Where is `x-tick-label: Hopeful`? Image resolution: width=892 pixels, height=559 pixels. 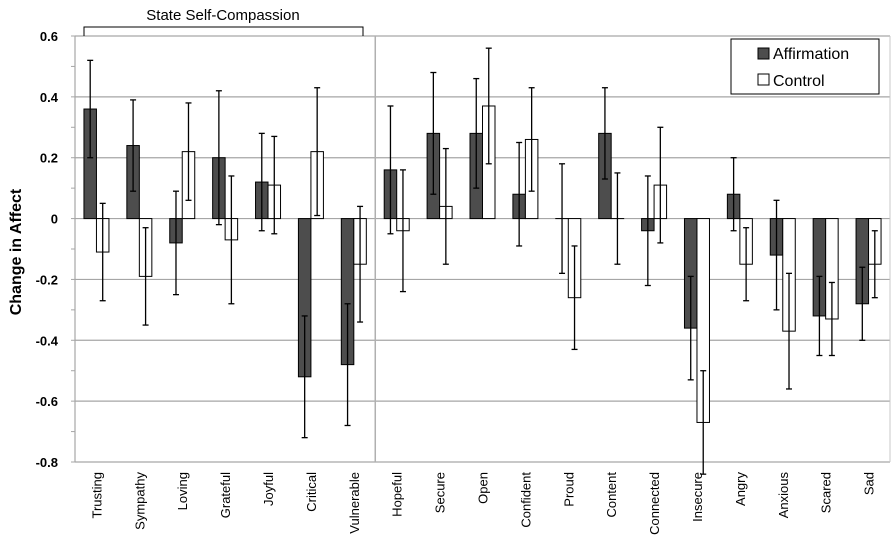 x-tick-label: Hopeful is located at coordinates (397, 494).